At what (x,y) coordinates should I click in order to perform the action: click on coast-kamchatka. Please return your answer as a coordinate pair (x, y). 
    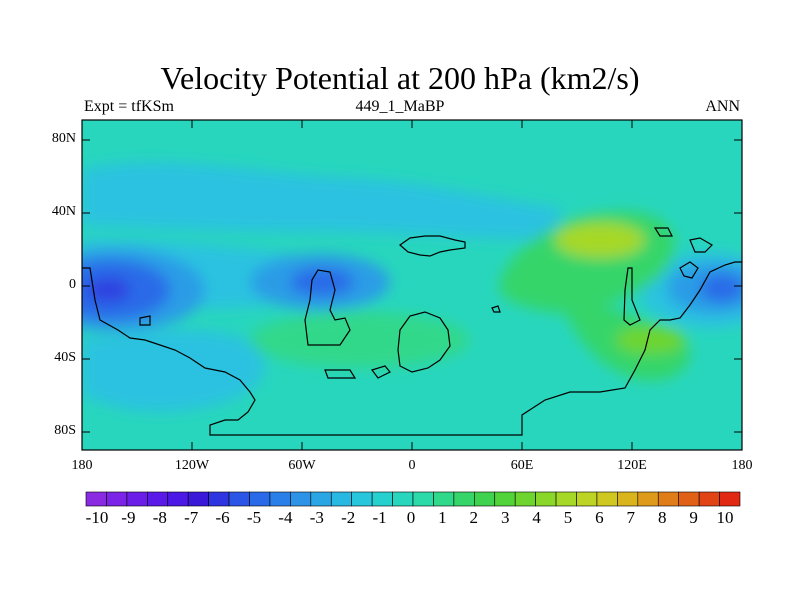
    Looking at the image, I should click on (701, 245).